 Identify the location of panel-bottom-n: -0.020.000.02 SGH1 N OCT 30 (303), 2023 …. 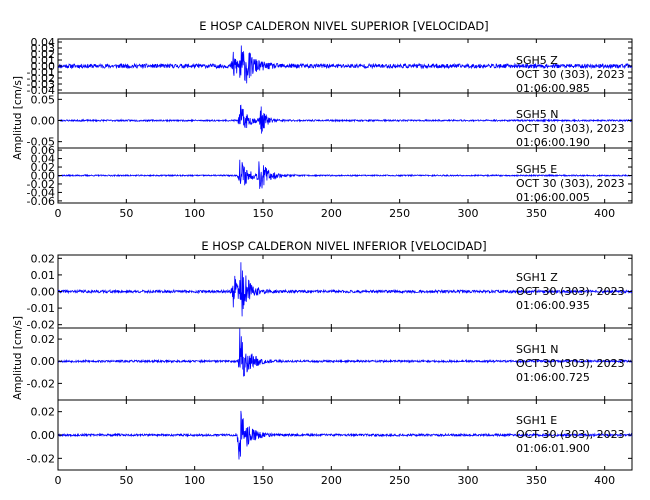
(330, 364).